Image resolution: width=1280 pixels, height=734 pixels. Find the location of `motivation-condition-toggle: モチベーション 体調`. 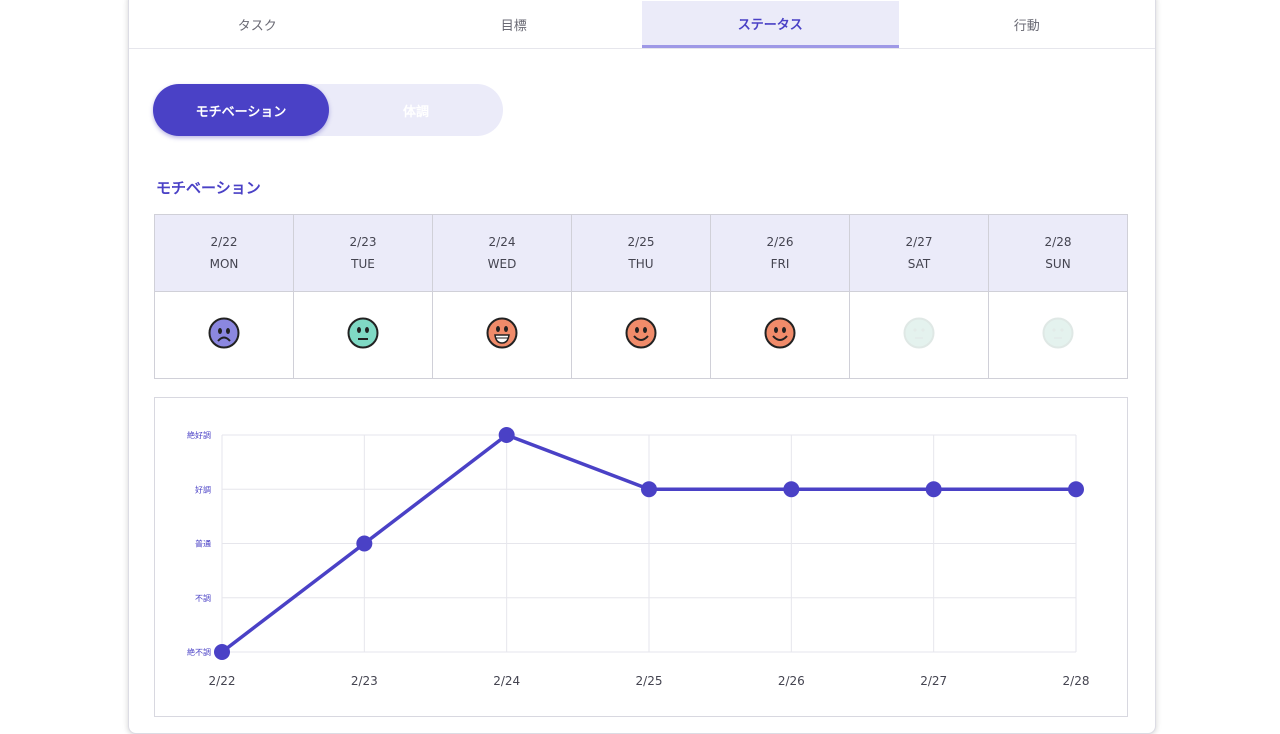

motivation-condition-toggle: モチベーション 体調 is located at coordinates (328, 110).